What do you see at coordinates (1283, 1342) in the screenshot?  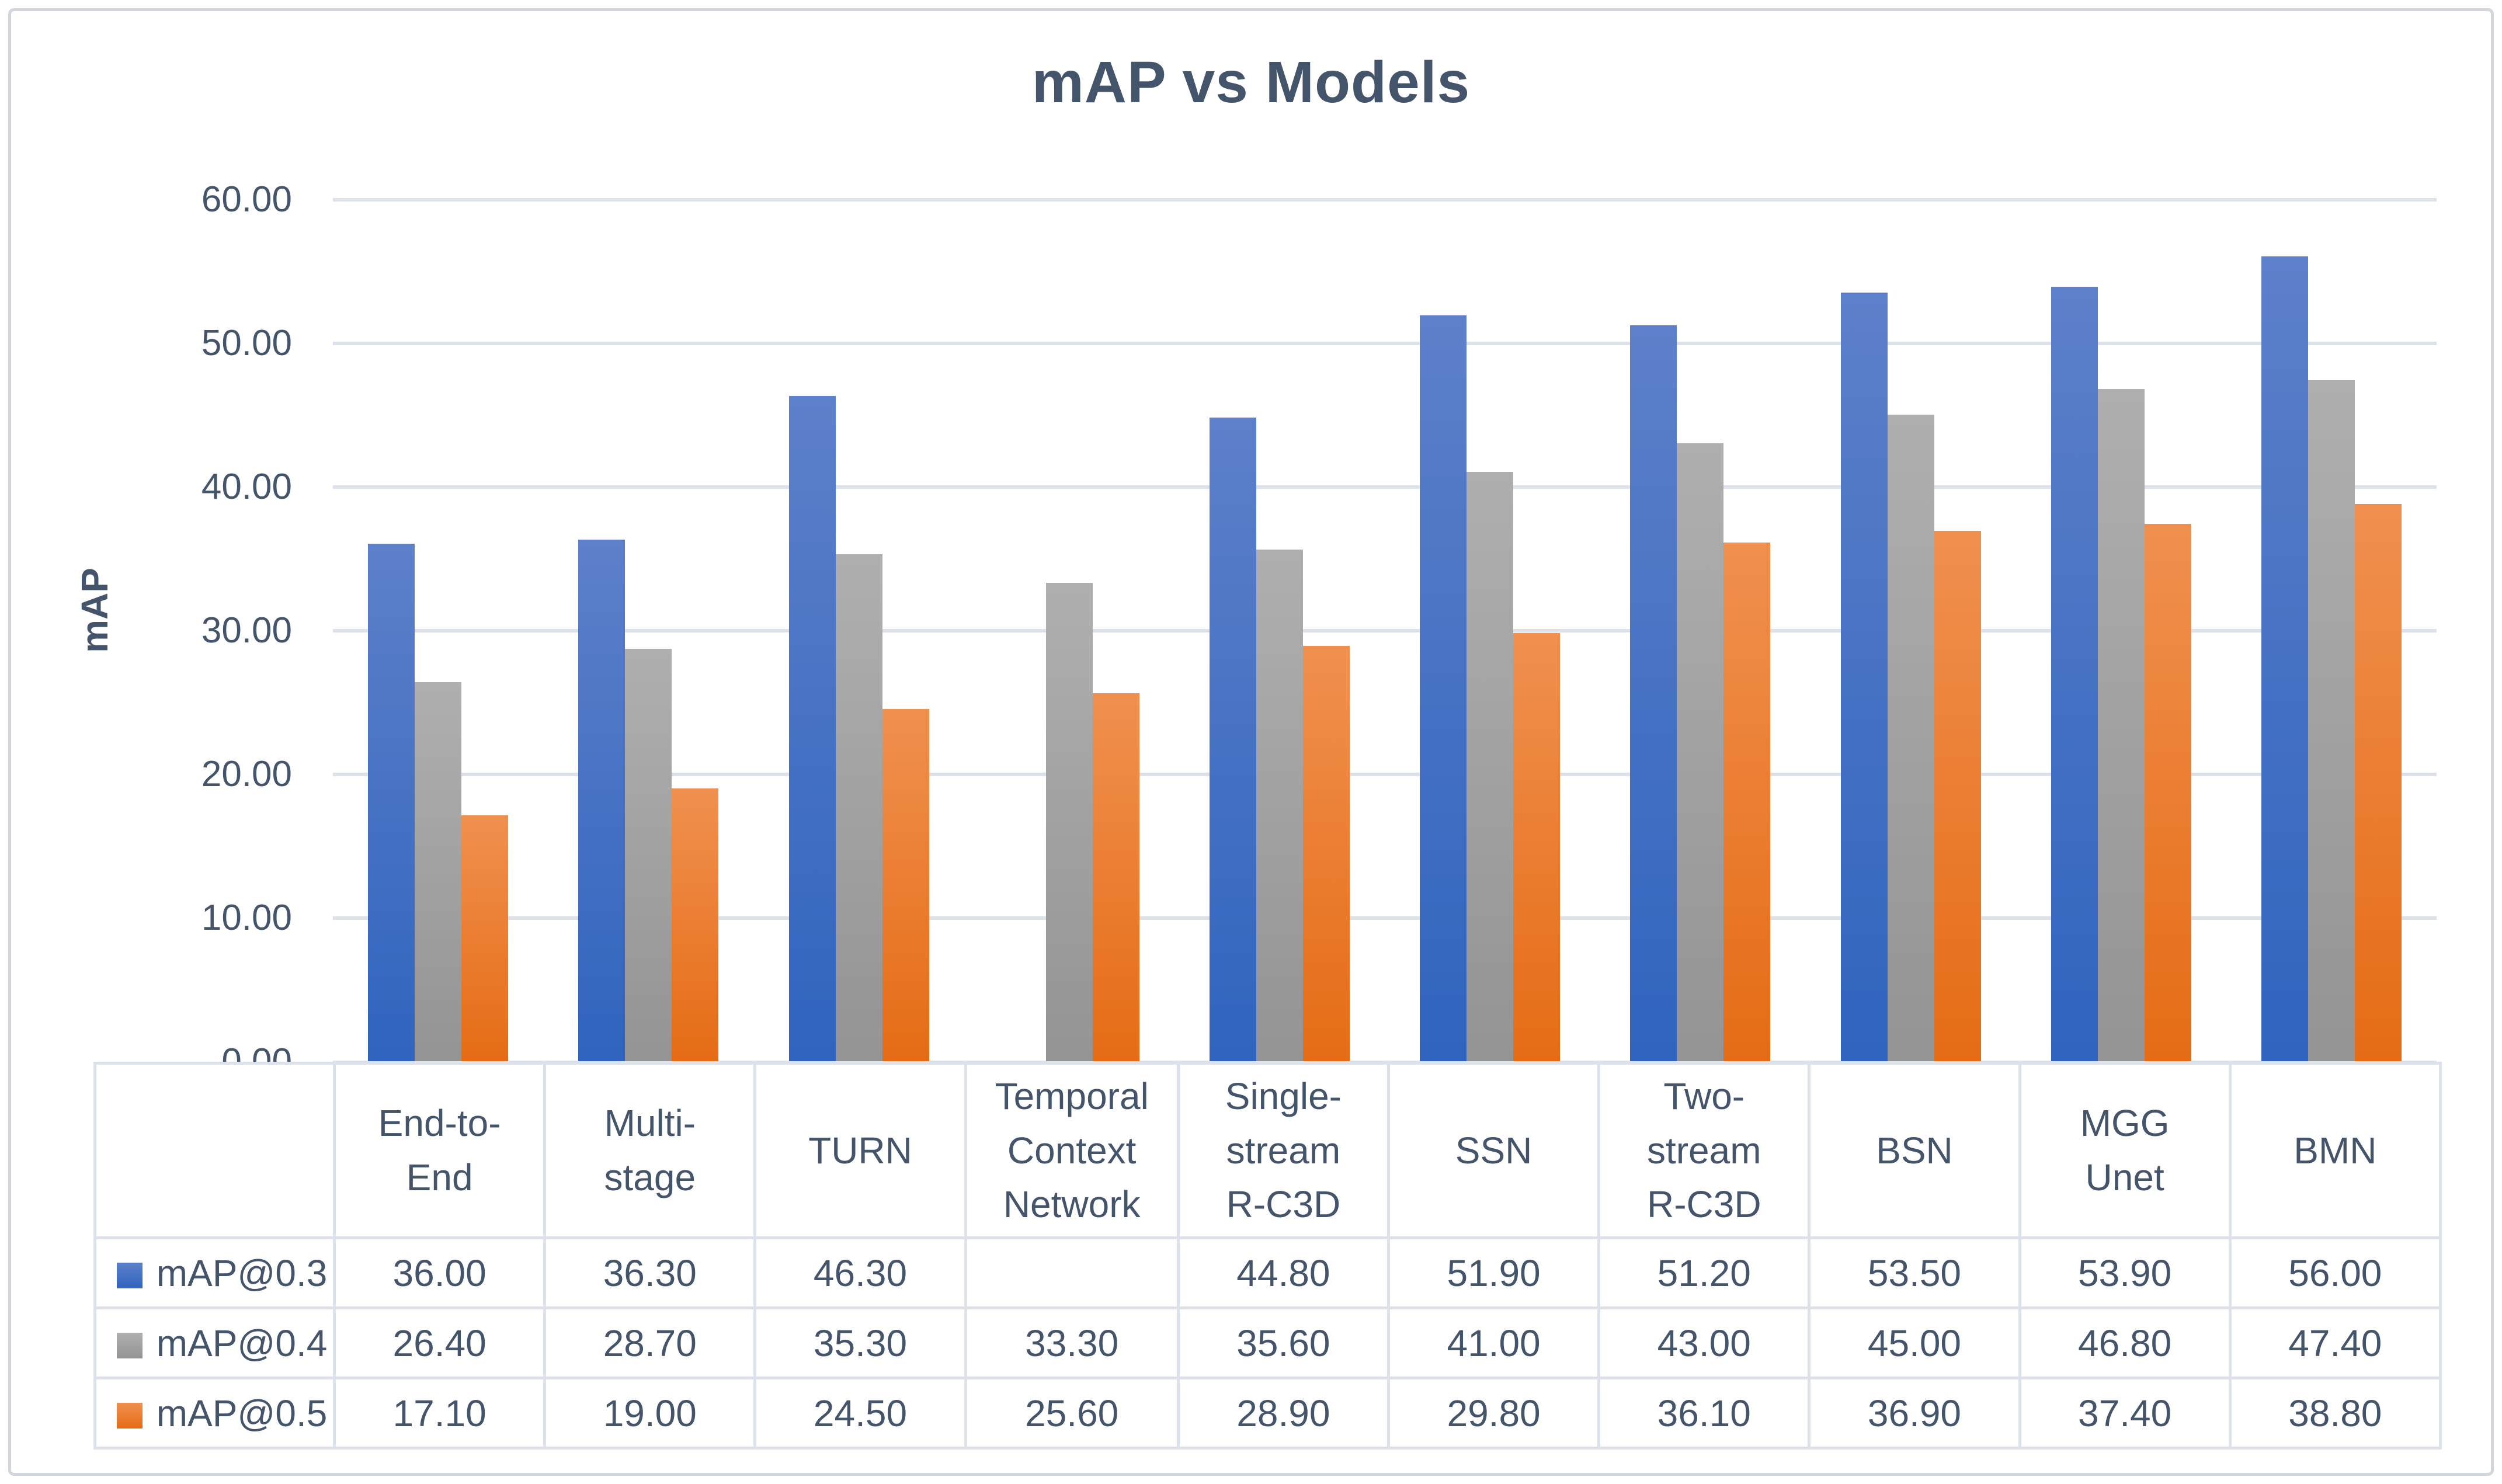 I see `value-cell: 35.60` at bounding box center [1283, 1342].